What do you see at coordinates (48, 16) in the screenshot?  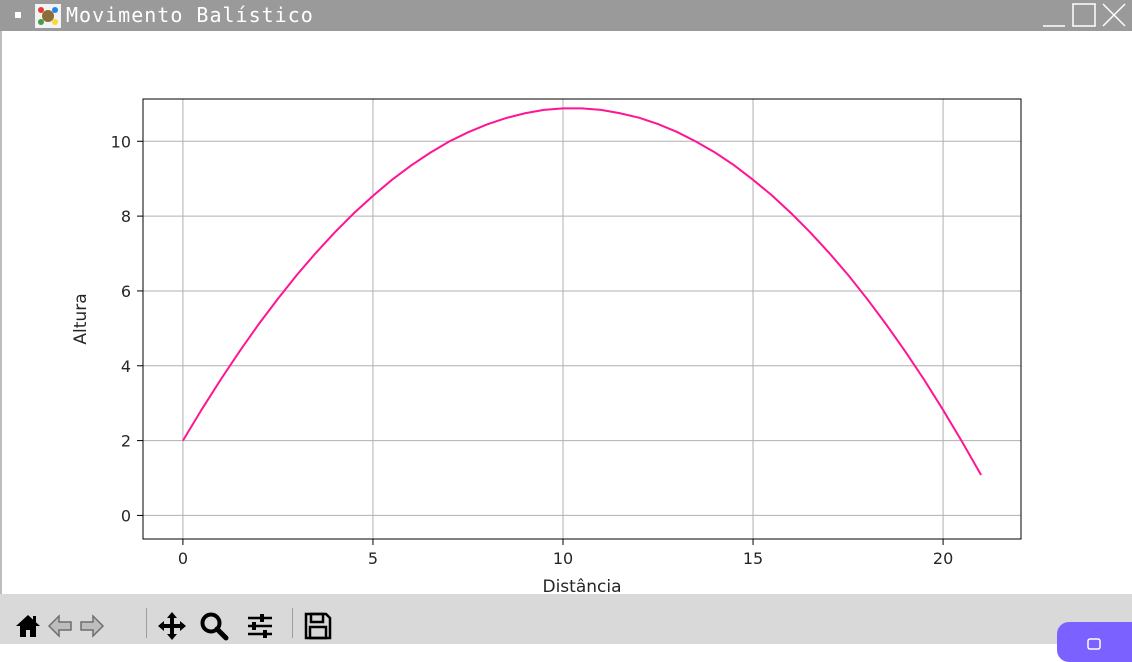 I see `app-icon` at bounding box center [48, 16].